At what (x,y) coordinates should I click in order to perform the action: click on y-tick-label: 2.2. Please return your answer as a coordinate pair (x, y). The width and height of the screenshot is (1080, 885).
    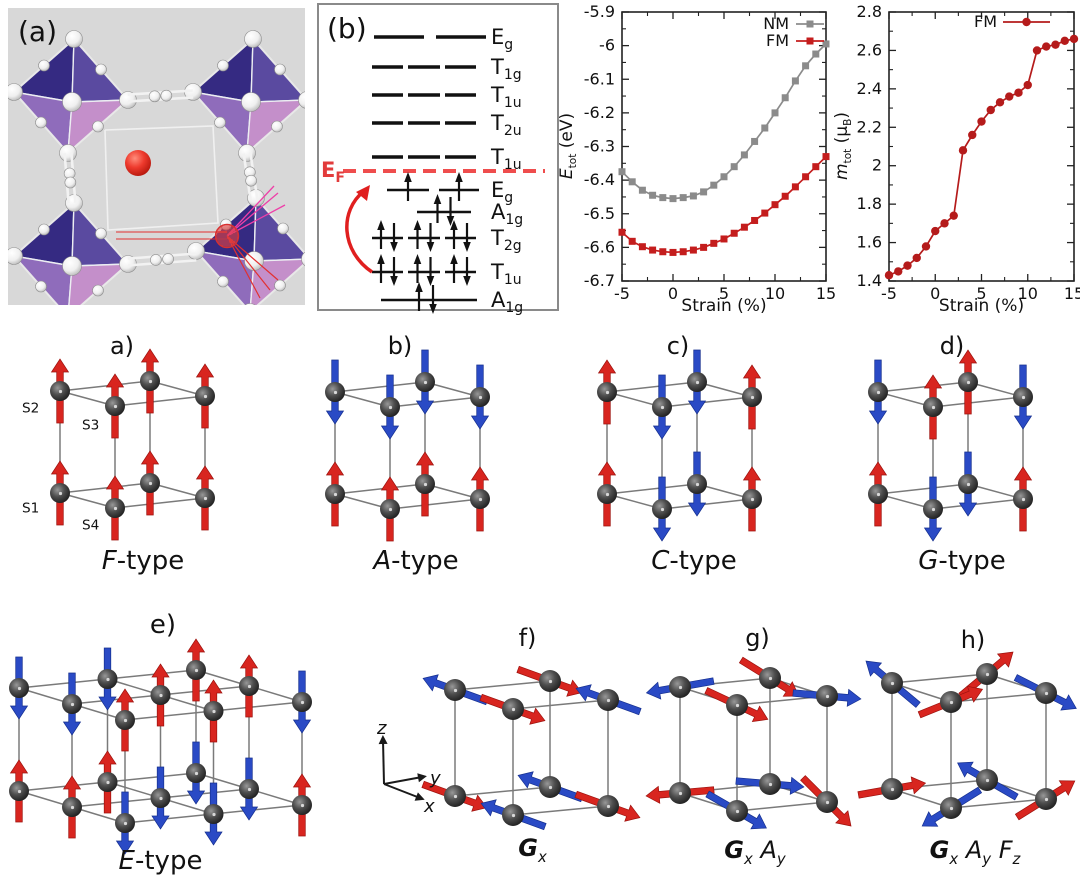
    Looking at the image, I should click on (869, 126).